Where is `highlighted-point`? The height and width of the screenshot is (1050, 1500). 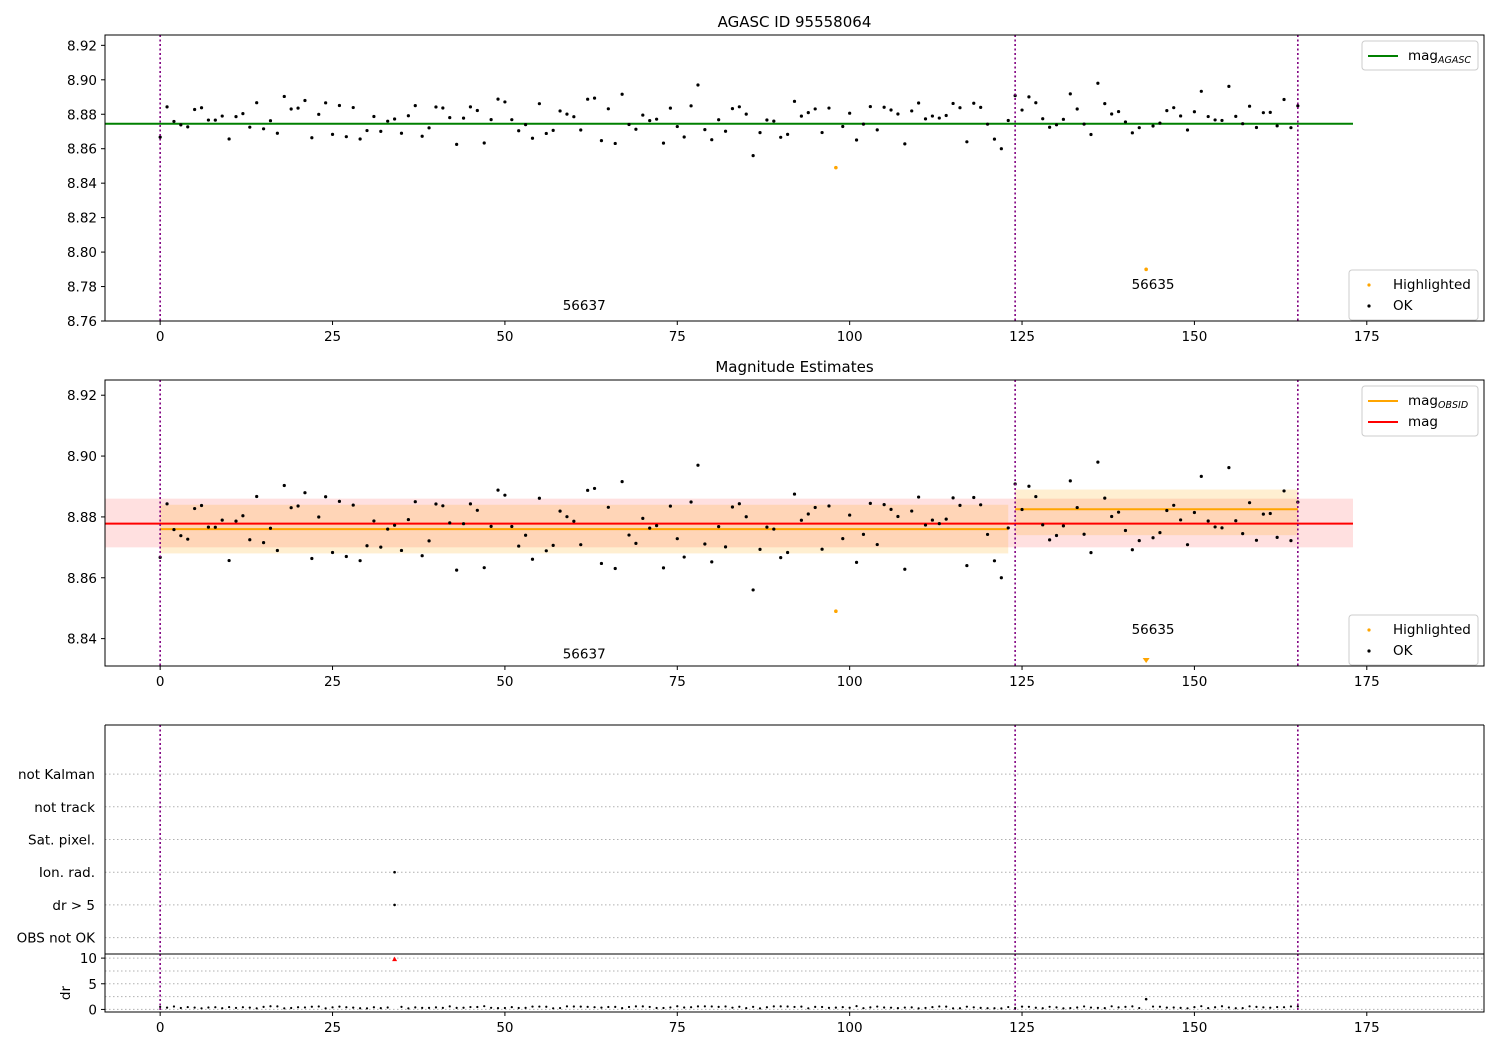
highlighted-point is located at coordinates (836, 611).